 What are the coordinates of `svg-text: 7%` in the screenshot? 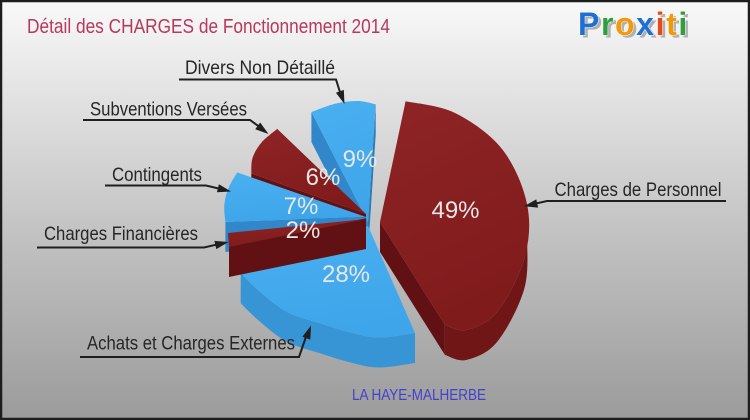 It's located at (301, 206).